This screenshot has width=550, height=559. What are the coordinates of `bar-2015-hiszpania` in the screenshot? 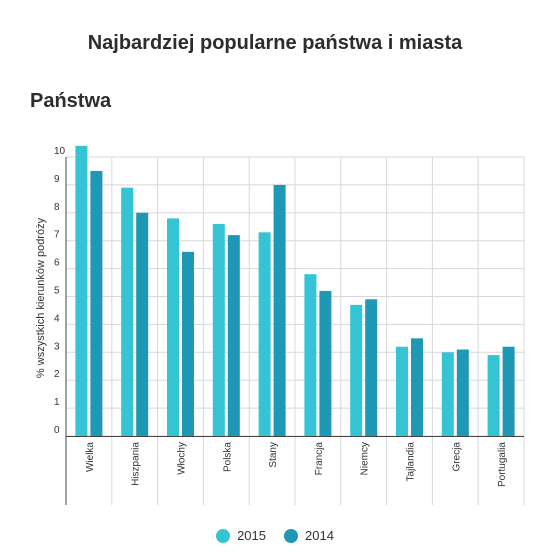 It's located at (127, 311).